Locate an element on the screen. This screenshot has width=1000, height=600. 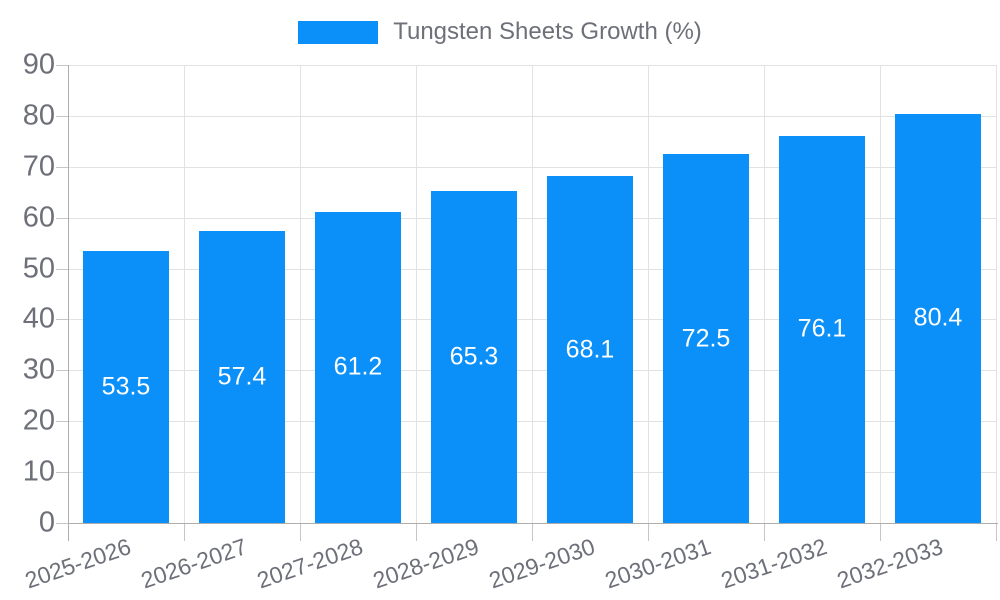
x-axis-label: 2031-2032 is located at coordinates (774, 563).